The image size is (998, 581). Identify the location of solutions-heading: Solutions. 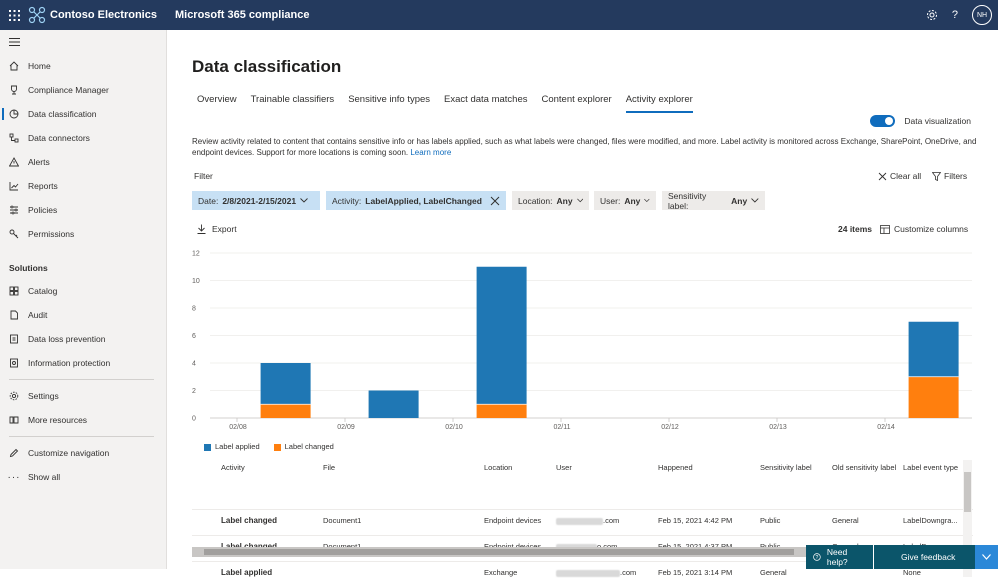
(28, 268).